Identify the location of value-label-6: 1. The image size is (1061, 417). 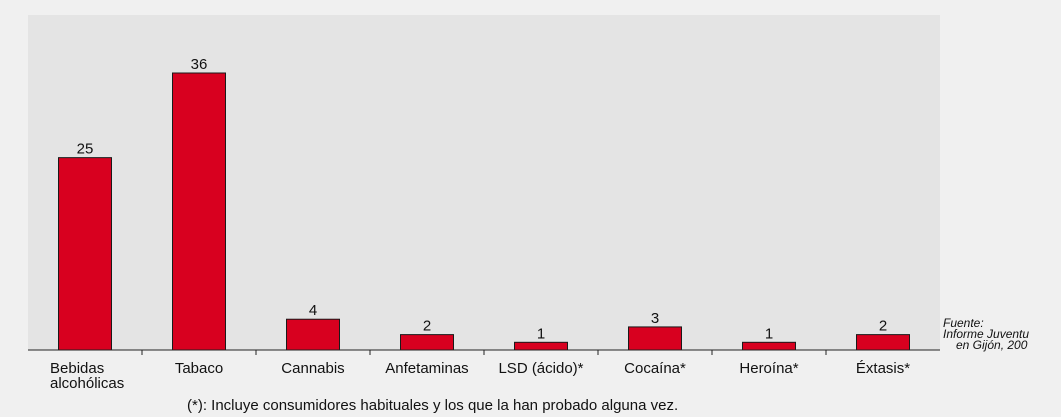
(769, 333).